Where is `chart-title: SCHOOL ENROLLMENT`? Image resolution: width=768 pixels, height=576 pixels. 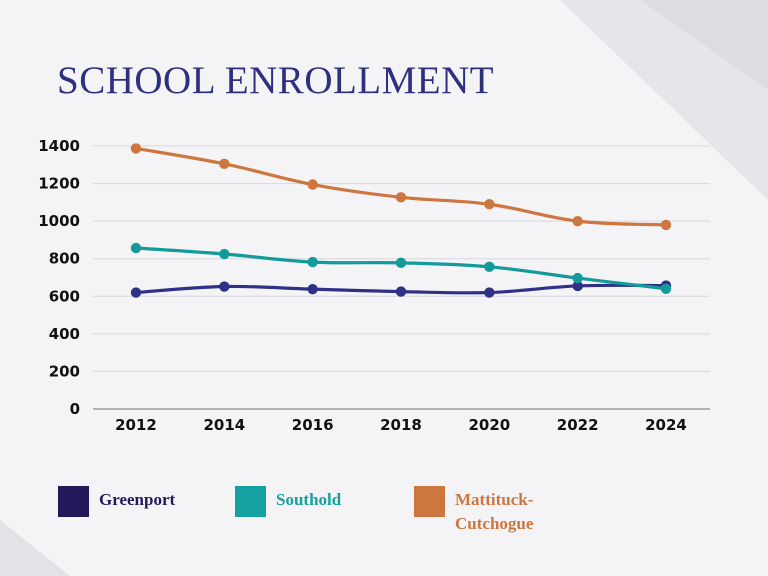 chart-title: SCHOOL ENROLLMENT is located at coordinates (276, 80).